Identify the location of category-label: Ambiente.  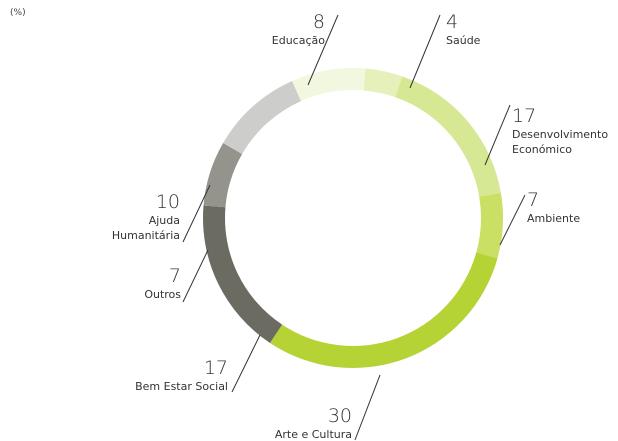
(554, 218).